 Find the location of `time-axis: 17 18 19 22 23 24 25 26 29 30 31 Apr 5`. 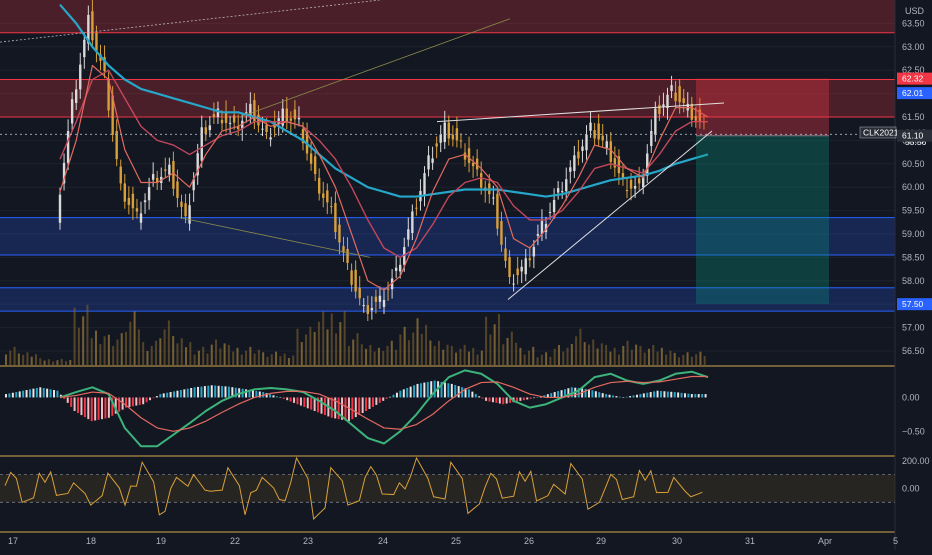

time-axis: 17 18 19 22 23 24 25 26 29 30 31 Apr 5 is located at coordinates (453, 541).